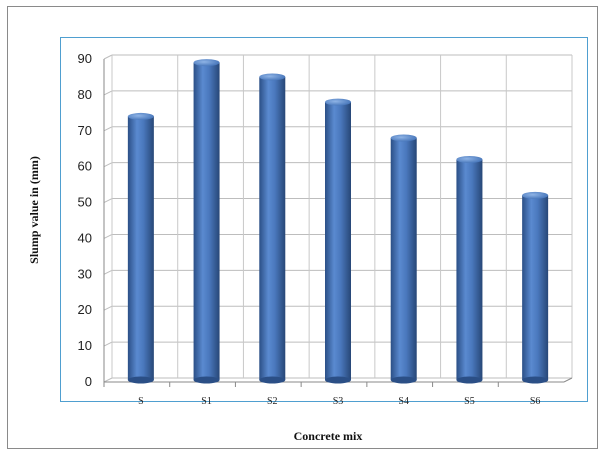 The image size is (607, 456). What do you see at coordinates (34, 210) in the screenshot?
I see `y-axis-title: Slump value in (mm)` at bounding box center [34, 210].